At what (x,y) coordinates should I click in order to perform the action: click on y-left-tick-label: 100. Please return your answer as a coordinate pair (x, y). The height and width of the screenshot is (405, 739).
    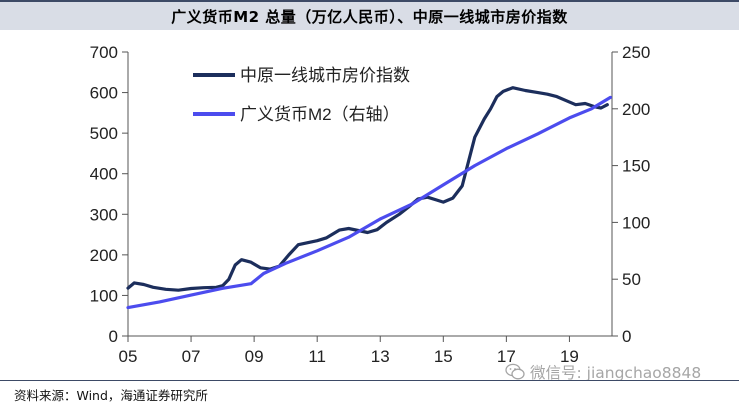
    Looking at the image, I should click on (104, 295).